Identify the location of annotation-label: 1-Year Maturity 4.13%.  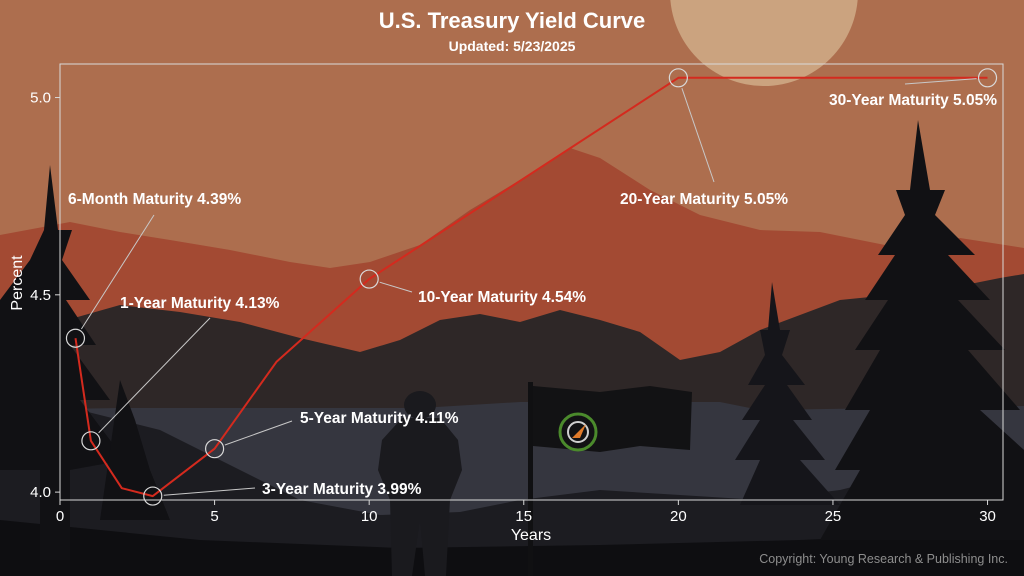
(200, 303).